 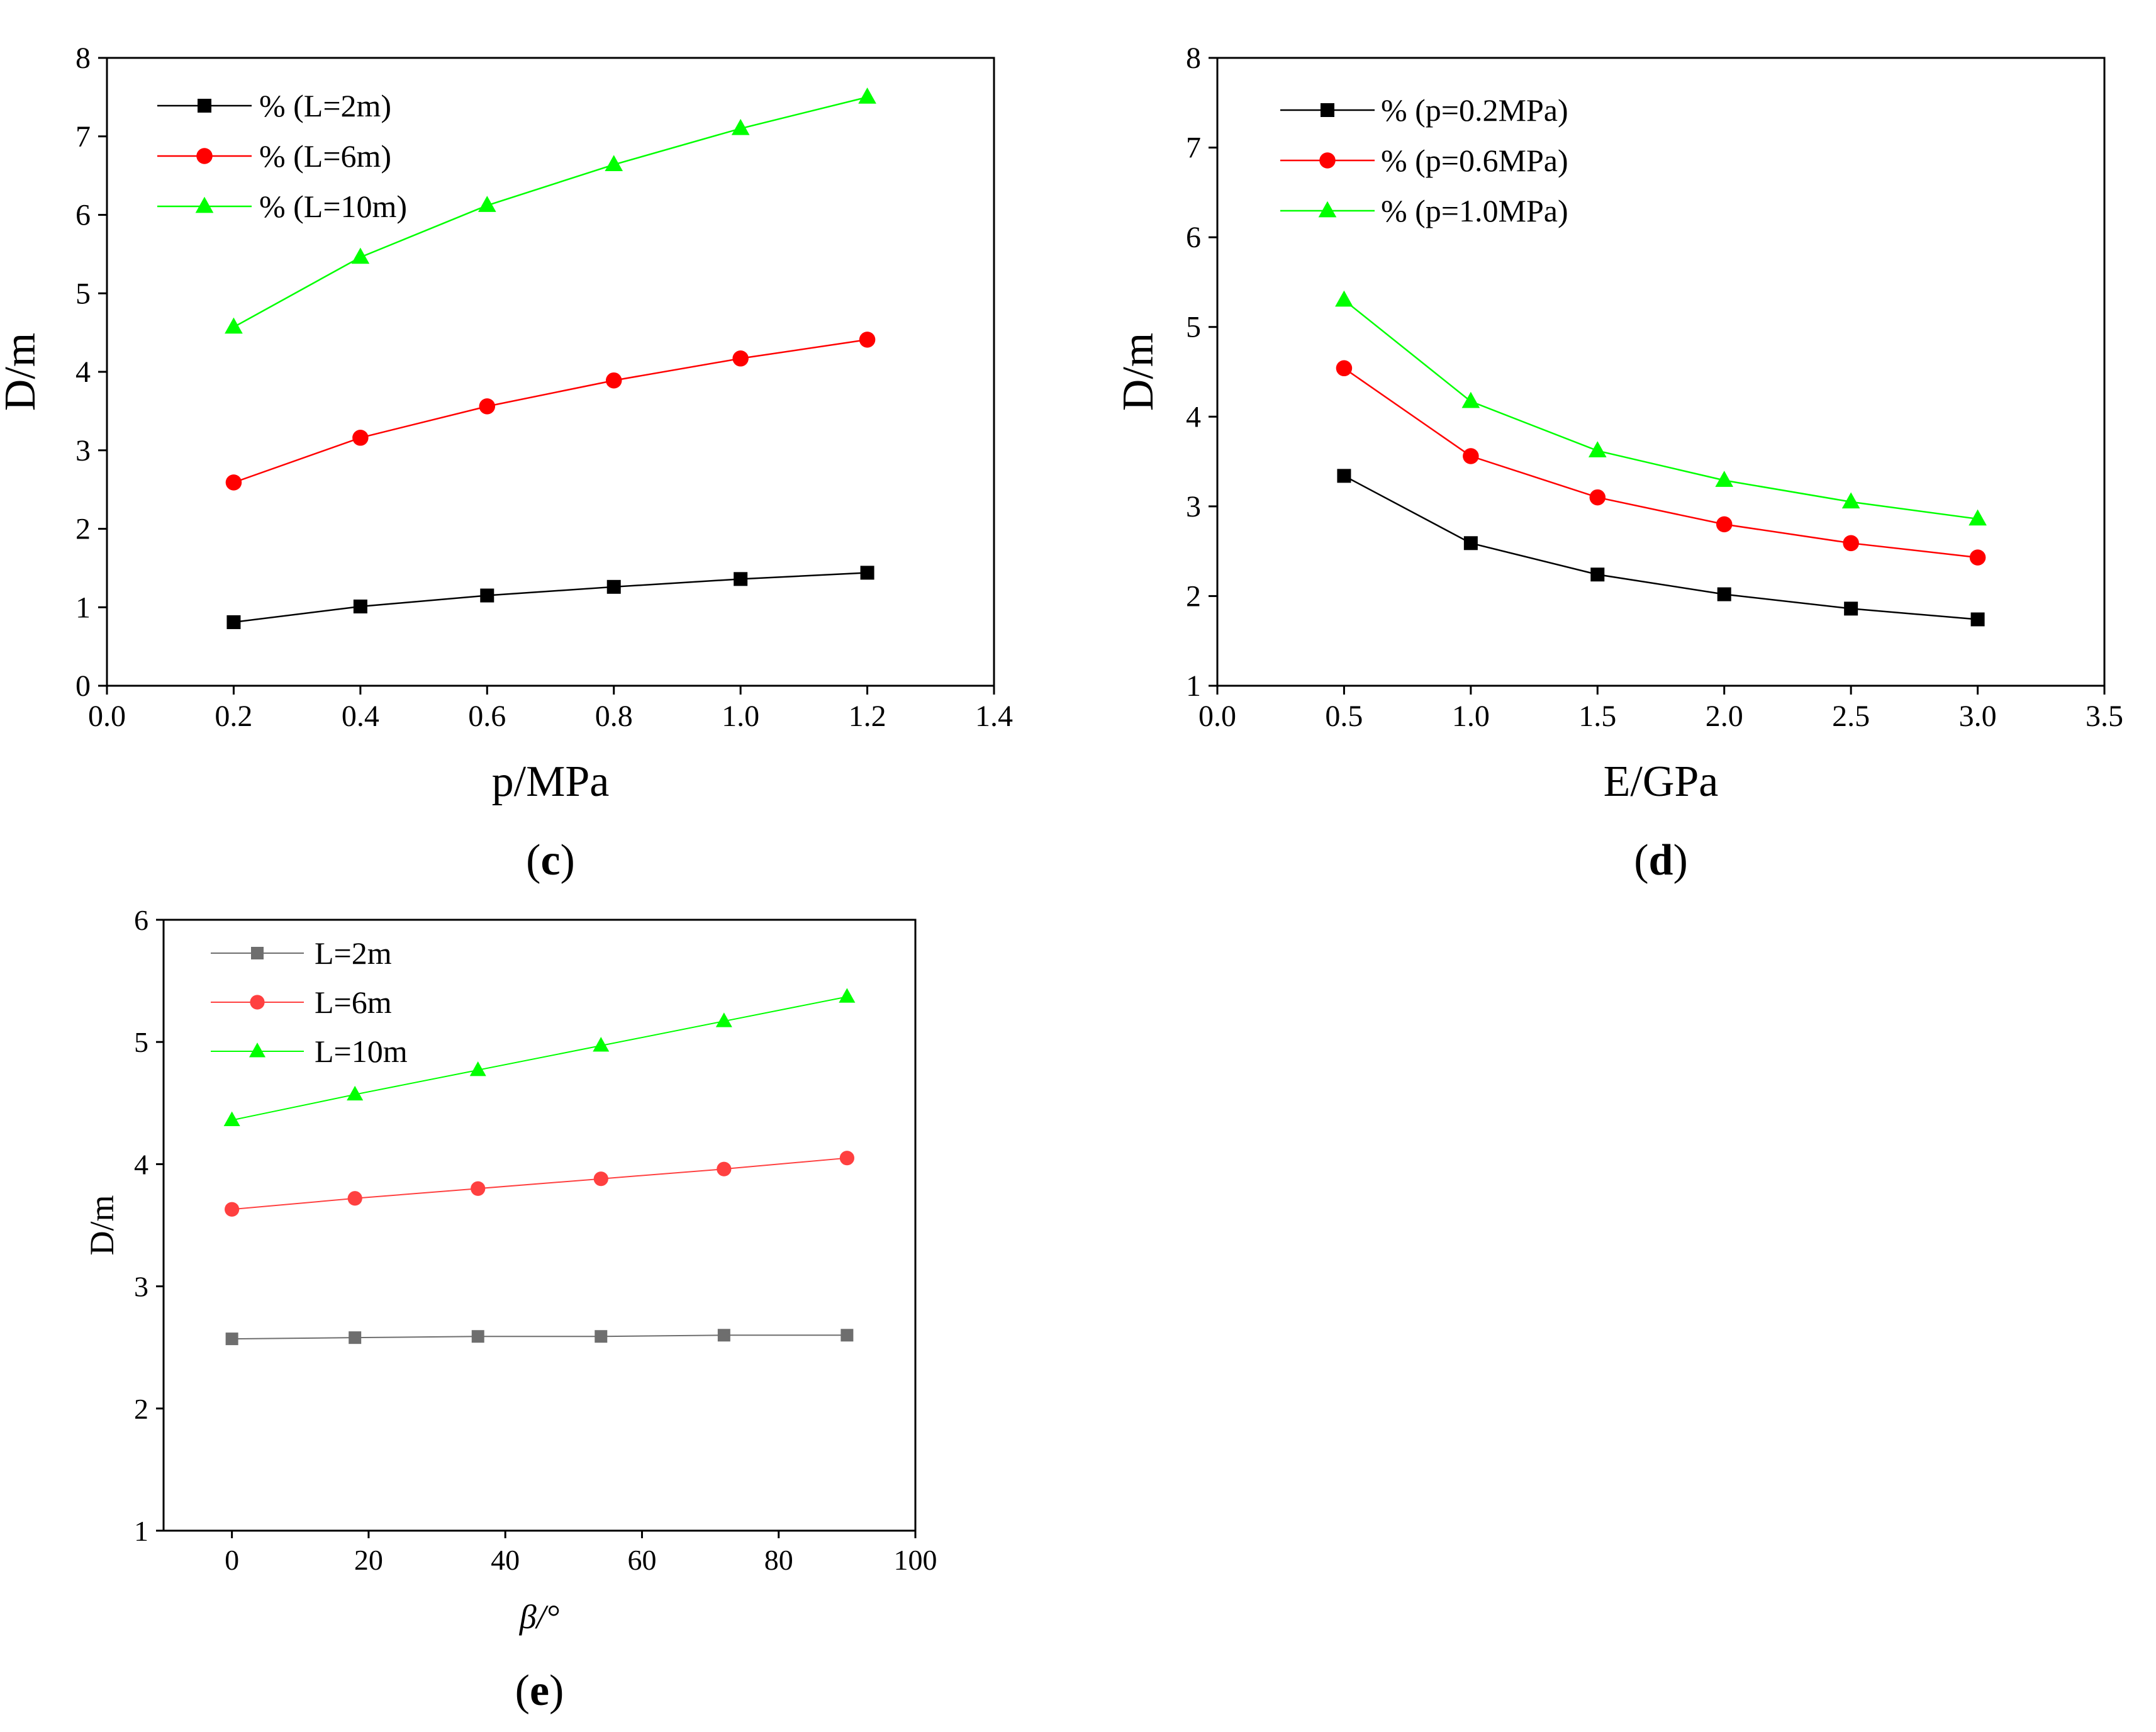 What do you see at coordinates (1217, 716) in the screenshot?
I see `x-tick-label: 0.0` at bounding box center [1217, 716].